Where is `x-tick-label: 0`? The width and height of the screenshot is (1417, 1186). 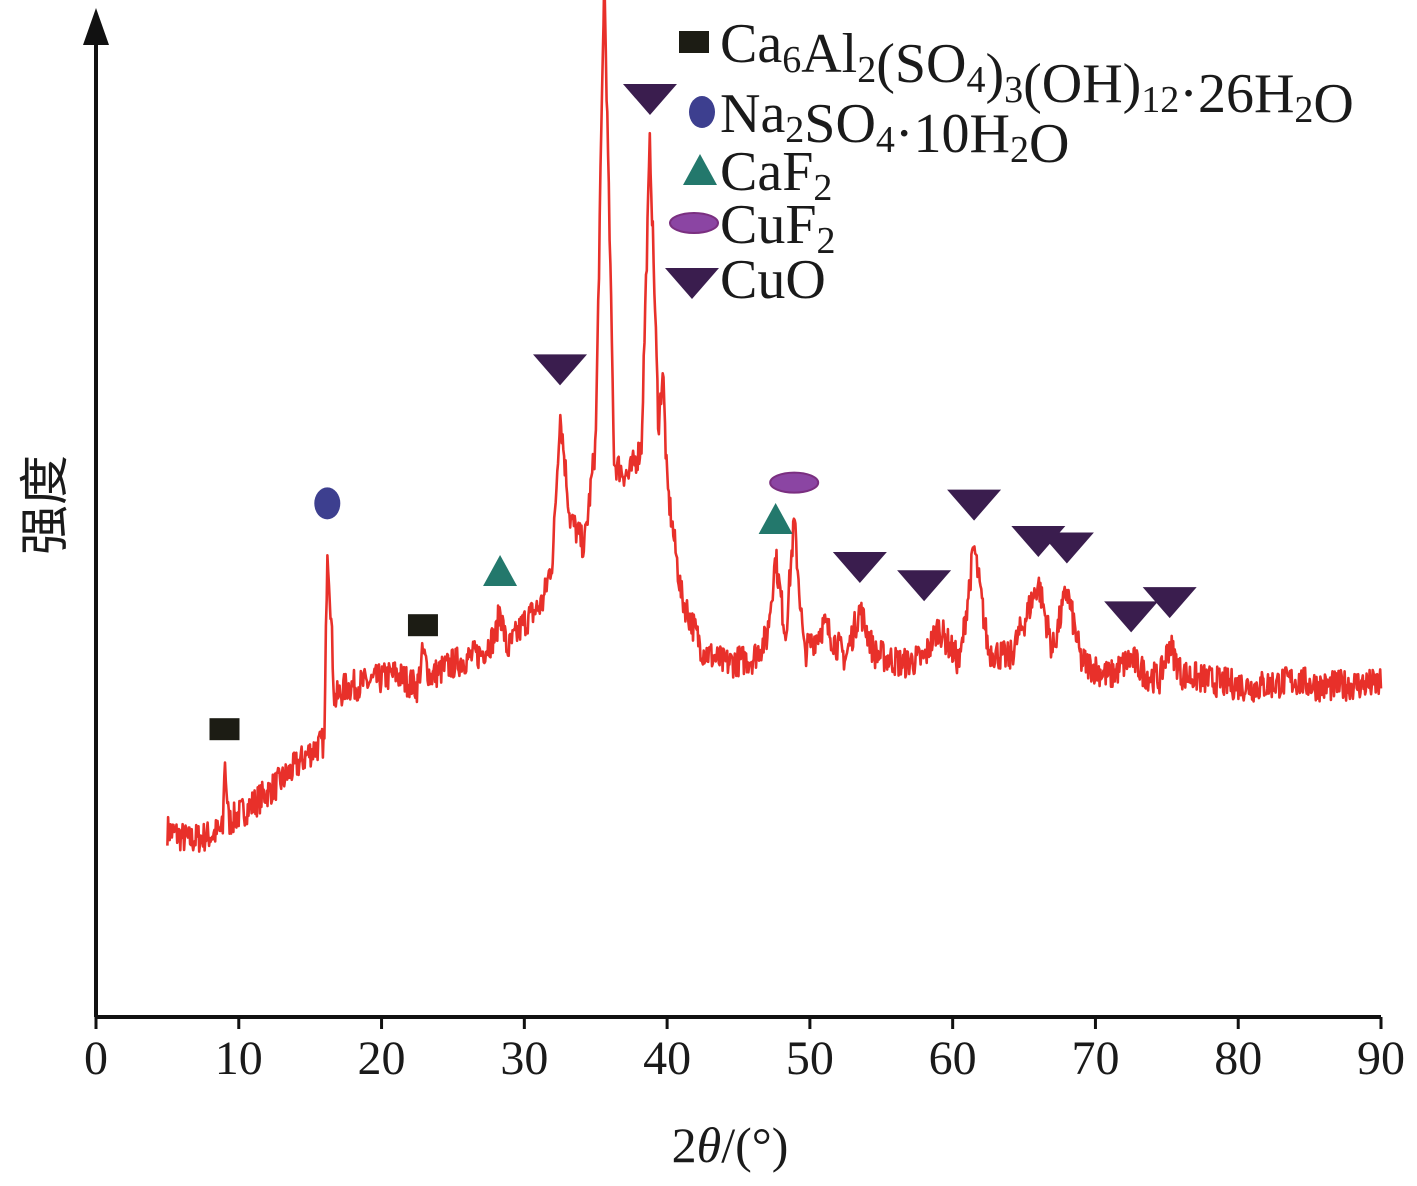 x-tick-label: 0 is located at coordinates (96, 1058).